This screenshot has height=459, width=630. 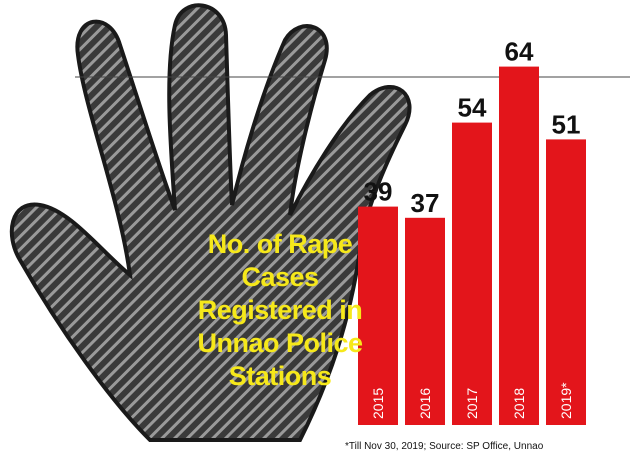 I want to click on x-tick-label: 2018, so click(x=519, y=403).